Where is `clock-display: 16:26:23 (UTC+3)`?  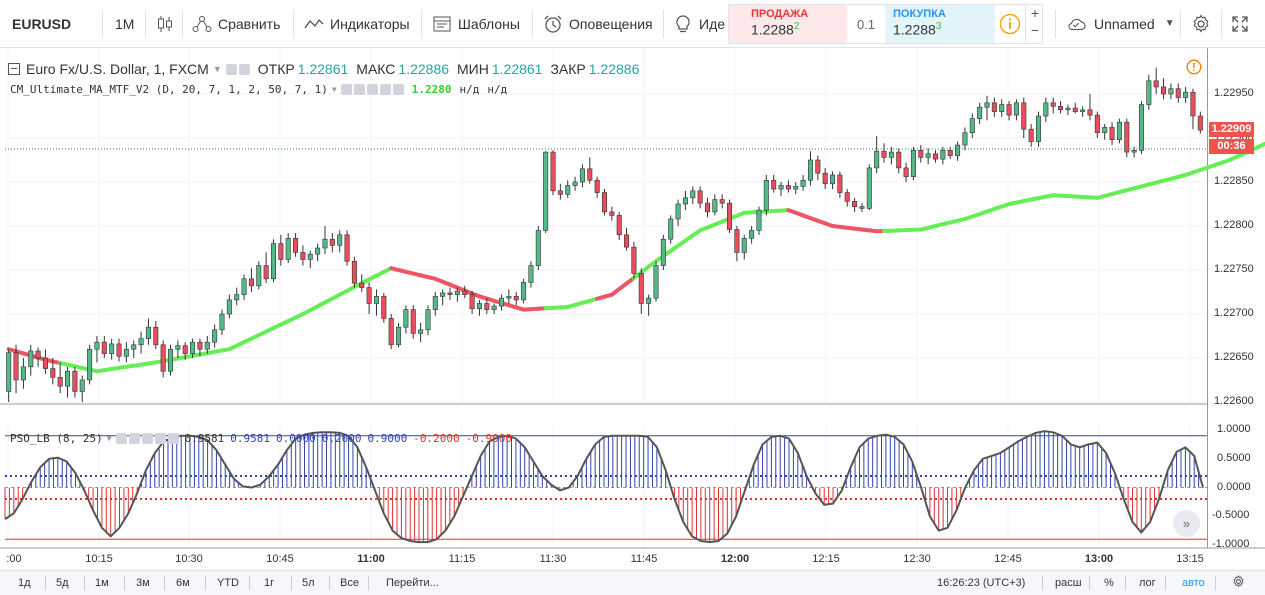 clock-display: 16:26:23 (UTC+3) is located at coordinates (981, 583).